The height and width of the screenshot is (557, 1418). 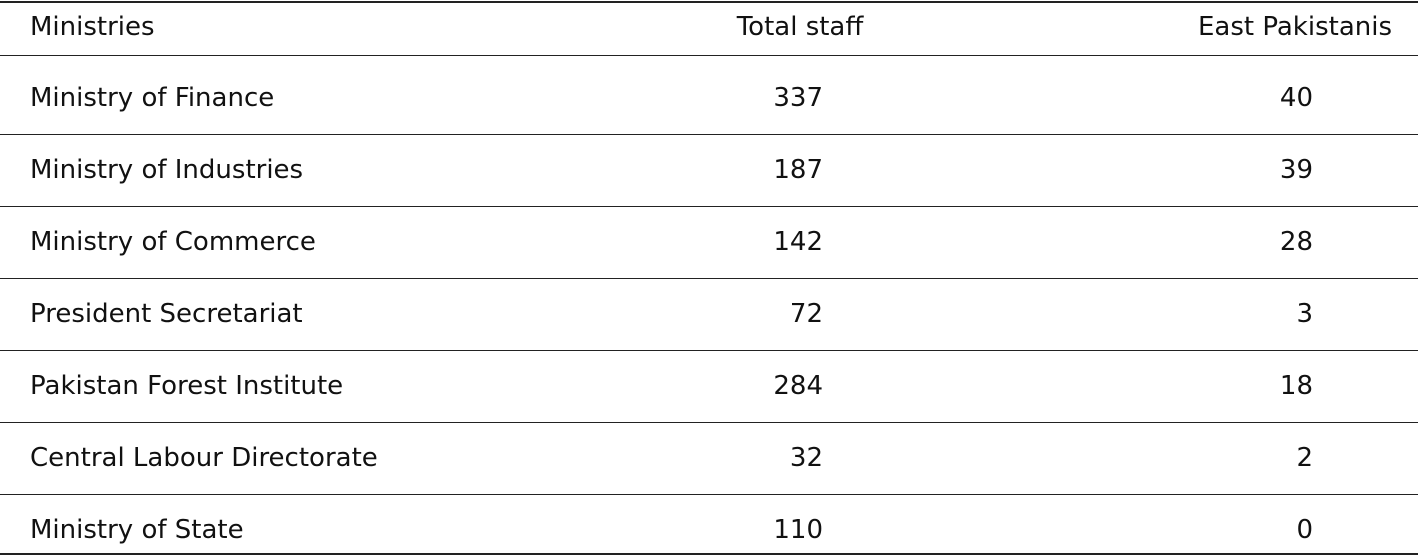 What do you see at coordinates (187, 386) in the screenshot?
I see `ministry-cell: Pakistan Forest Institute` at bounding box center [187, 386].